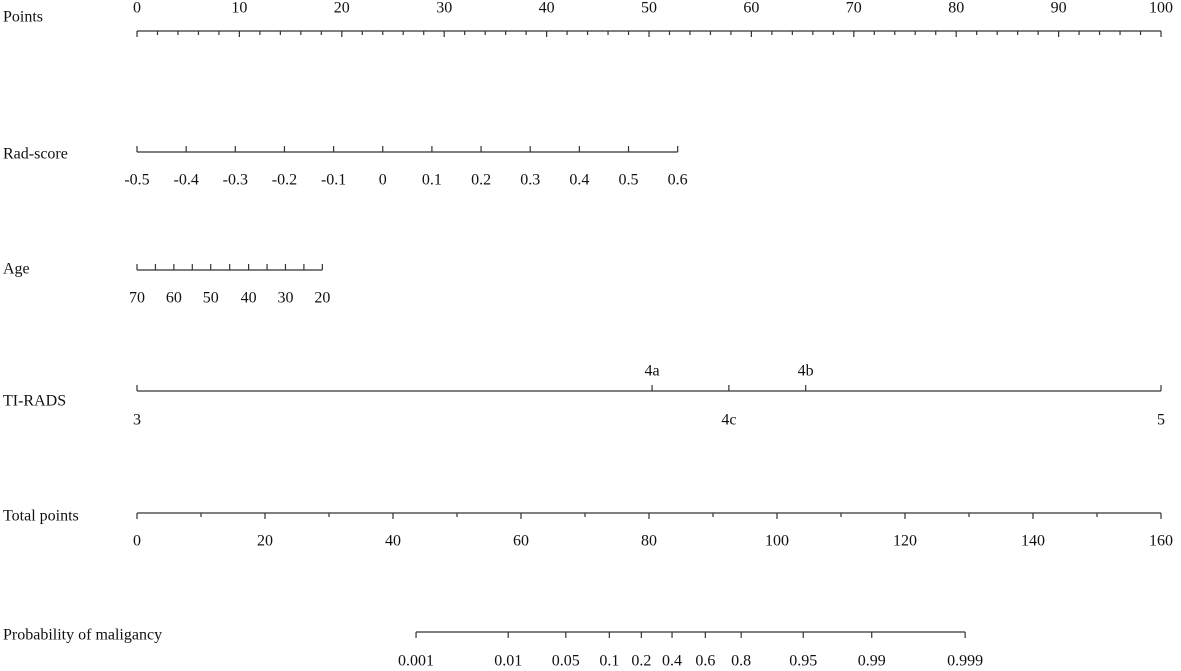  Describe the element at coordinates (136, 180) in the screenshot. I see `tick-label: -0.5` at that location.